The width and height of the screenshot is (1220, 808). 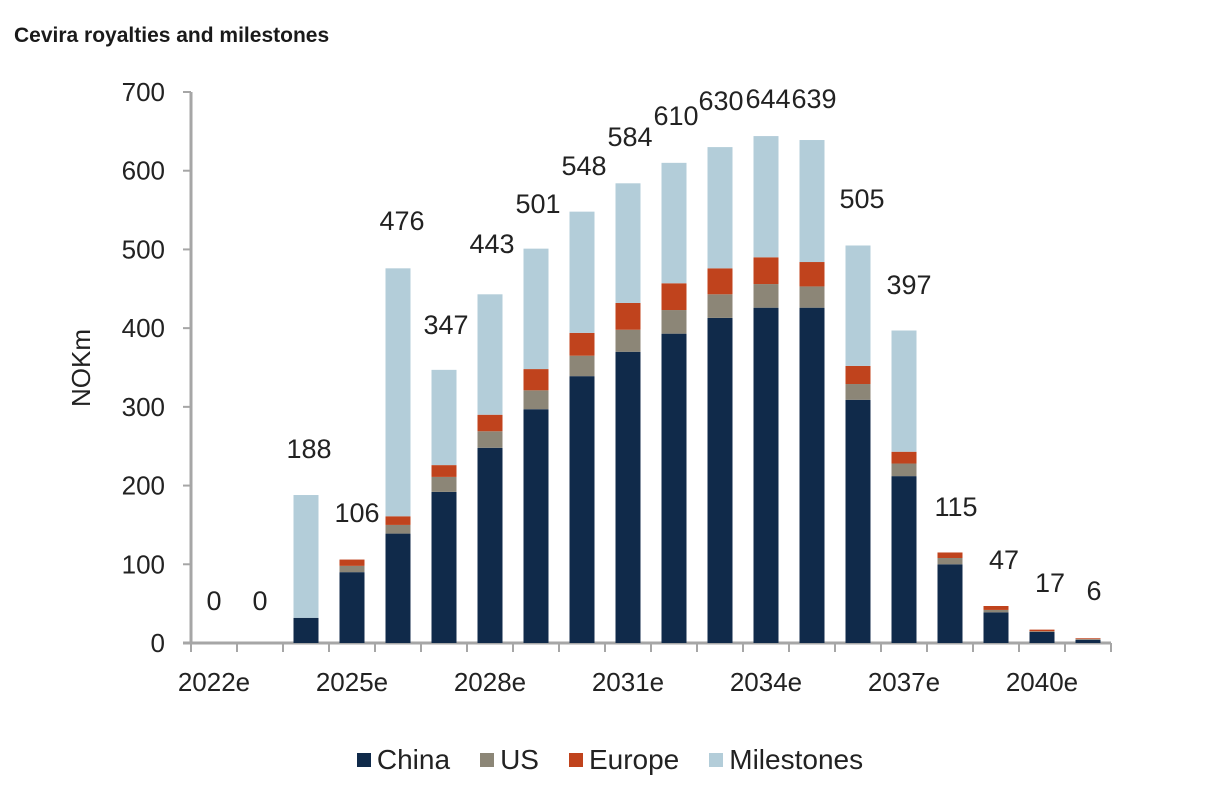 I want to click on legend-swatch-china, so click(x=363, y=760).